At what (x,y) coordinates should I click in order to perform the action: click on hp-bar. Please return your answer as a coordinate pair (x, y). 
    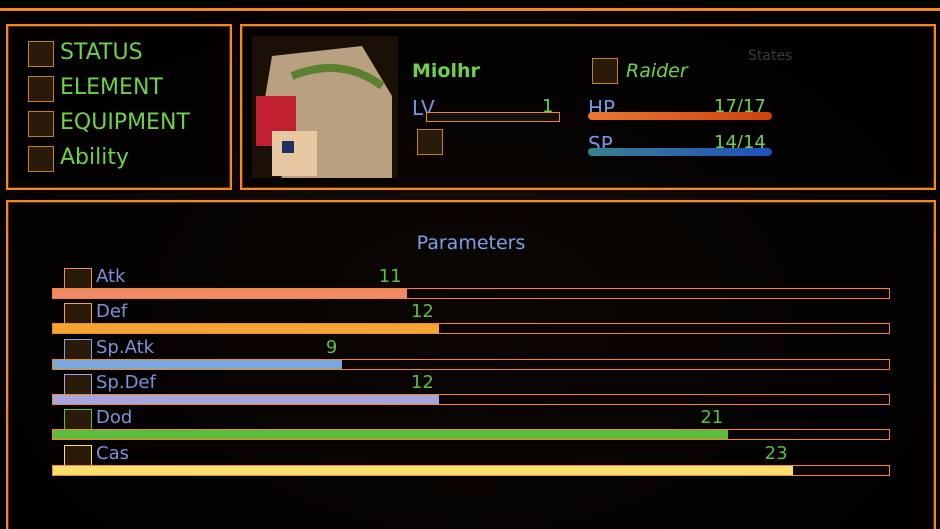
    Looking at the image, I should click on (680, 116).